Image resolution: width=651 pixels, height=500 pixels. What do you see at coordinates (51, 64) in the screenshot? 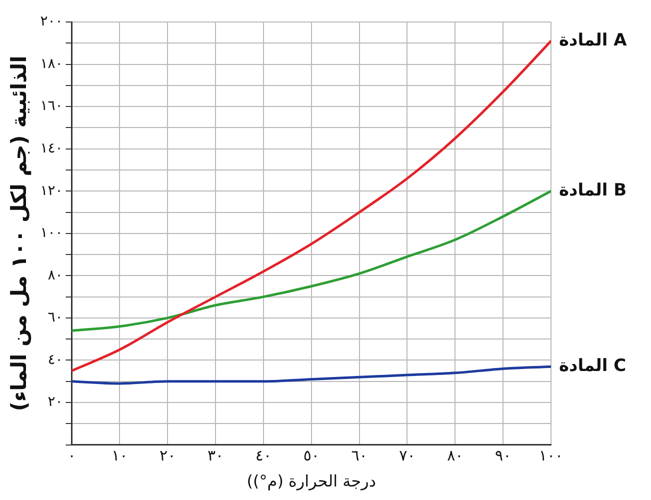
I see `y-tick-label: ١٨٠` at bounding box center [51, 64].